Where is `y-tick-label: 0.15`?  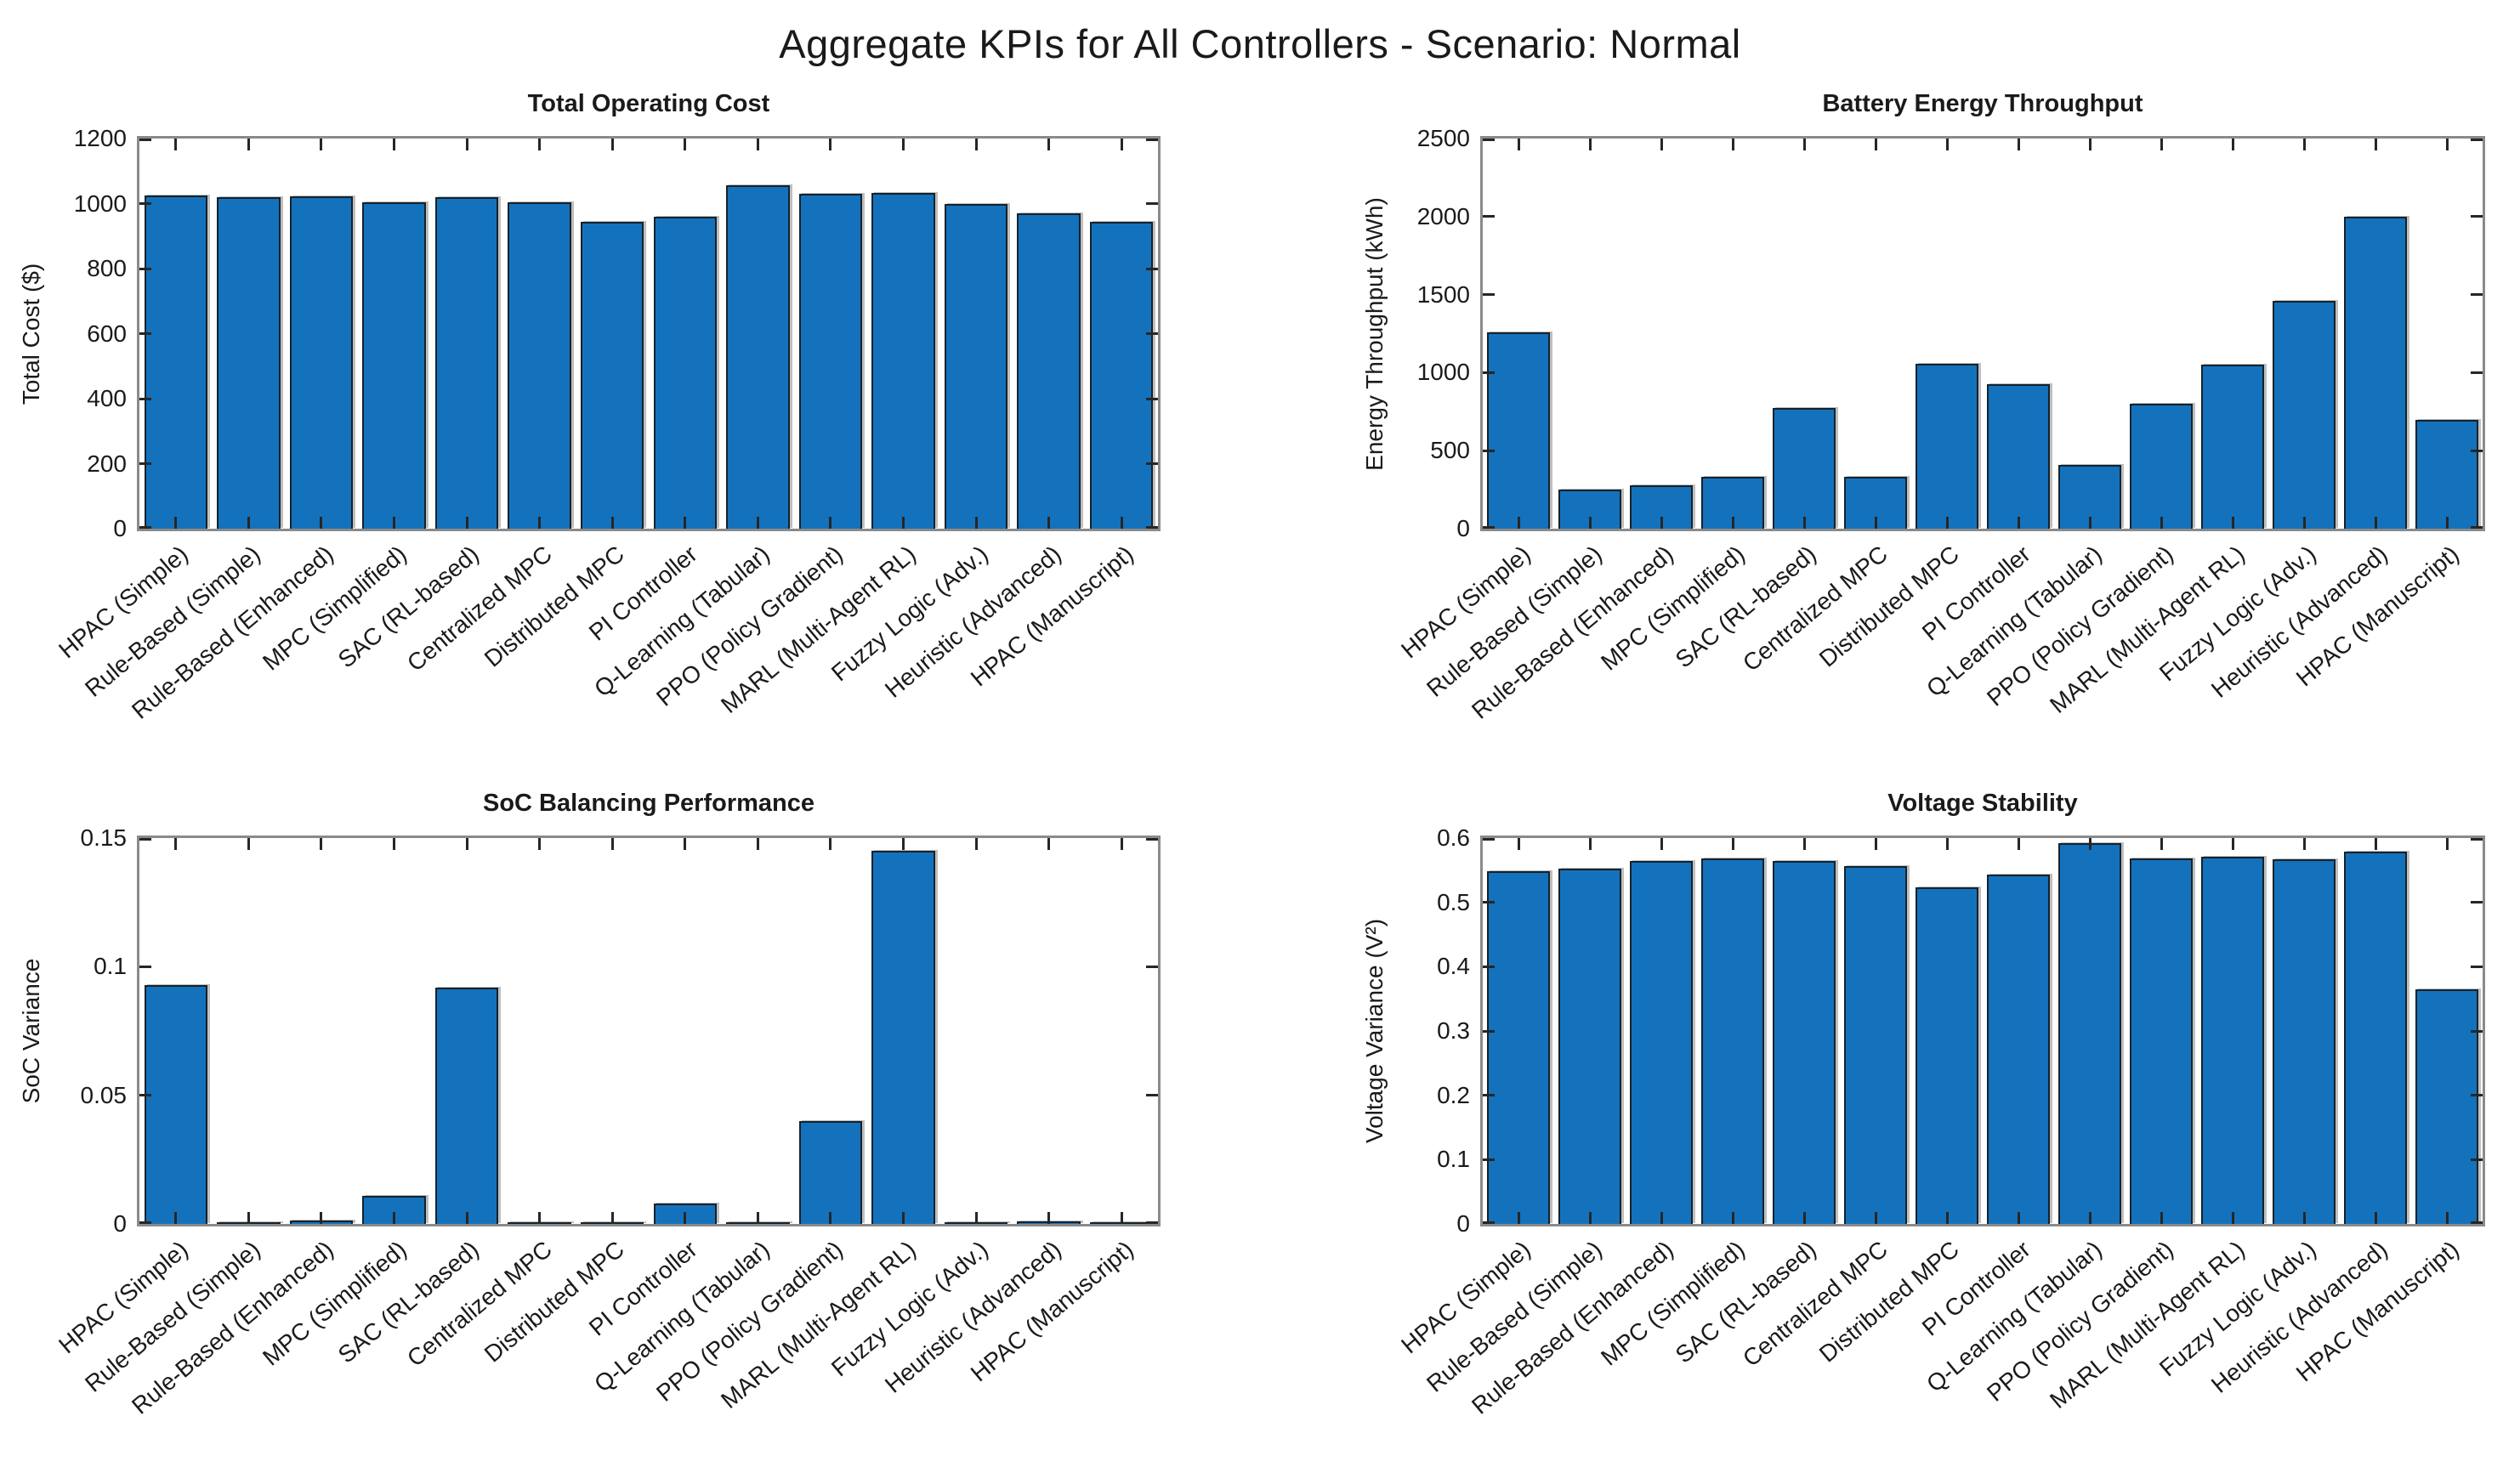 y-tick-label: 0.15 is located at coordinates (104, 837).